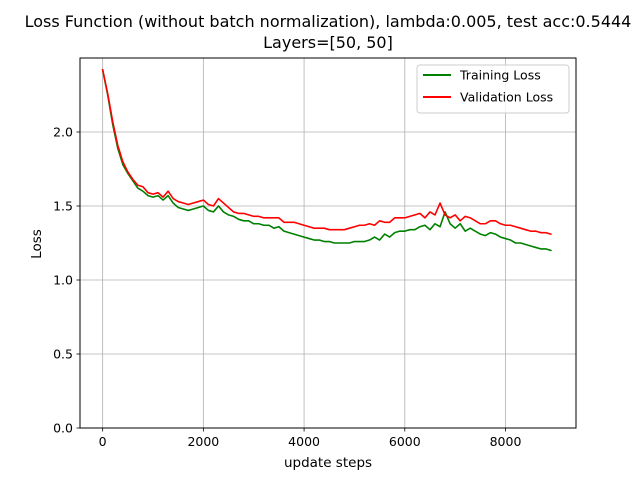 Image resolution: width=640 pixels, height=480 pixels. What do you see at coordinates (328, 42) in the screenshot?
I see `chart-subtitle: Layers=[50, 50]` at bounding box center [328, 42].